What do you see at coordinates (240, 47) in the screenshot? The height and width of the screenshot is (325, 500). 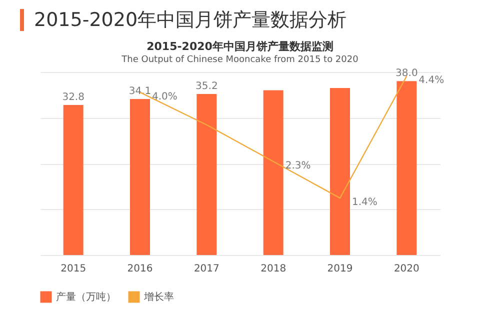 I see `chart-subtitle: 2015-2020年中国月饼产量数据监测` at bounding box center [240, 47].